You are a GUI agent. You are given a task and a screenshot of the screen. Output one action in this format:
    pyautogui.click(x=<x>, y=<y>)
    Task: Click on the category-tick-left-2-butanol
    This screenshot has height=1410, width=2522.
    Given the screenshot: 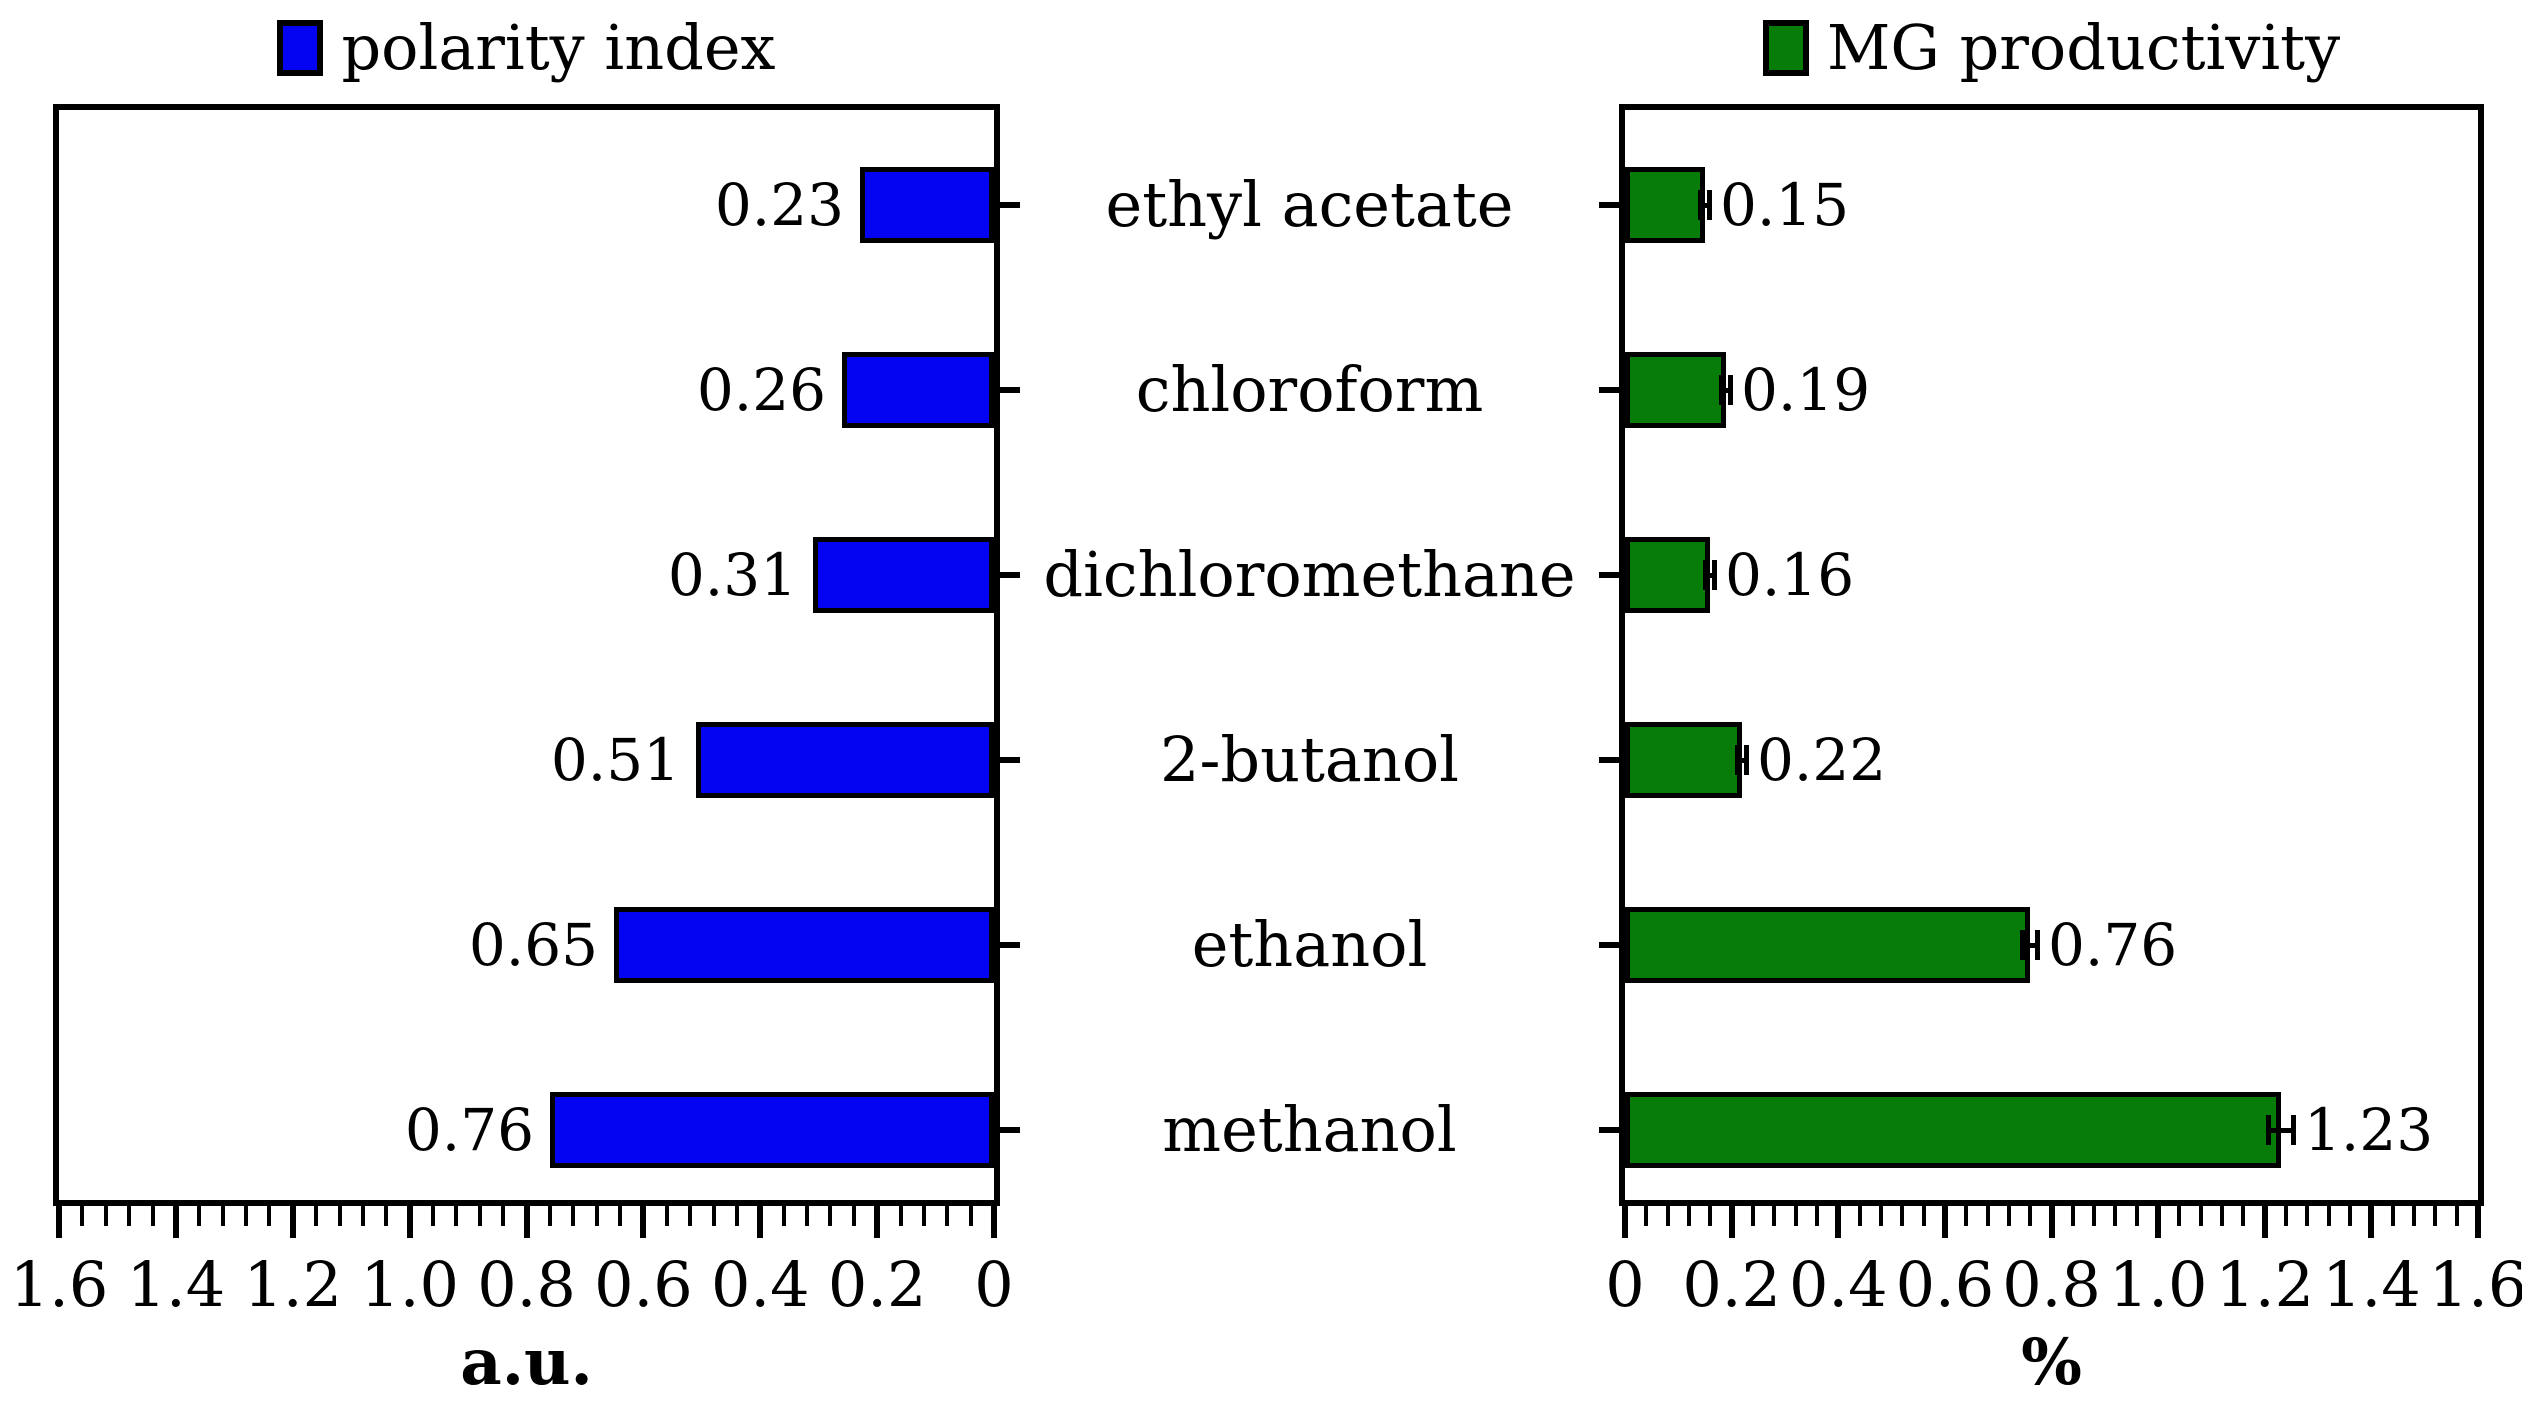 What is the action you would take?
    pyautogui.click(x=1010, y=760)
    